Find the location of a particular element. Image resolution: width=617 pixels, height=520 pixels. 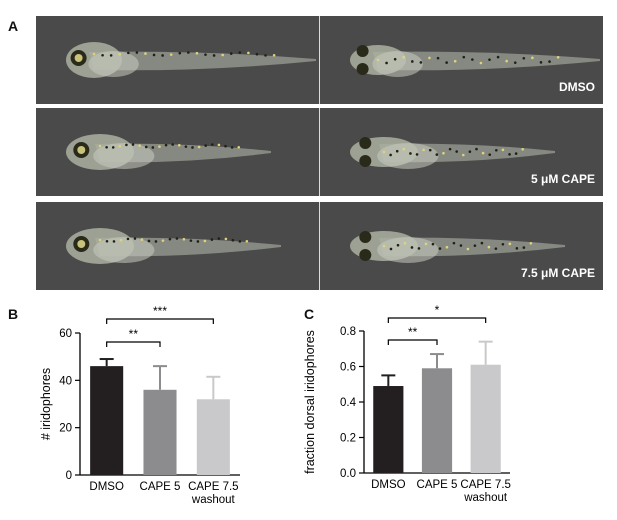

panel-letter-a: A is located at coordinates (13, 26).